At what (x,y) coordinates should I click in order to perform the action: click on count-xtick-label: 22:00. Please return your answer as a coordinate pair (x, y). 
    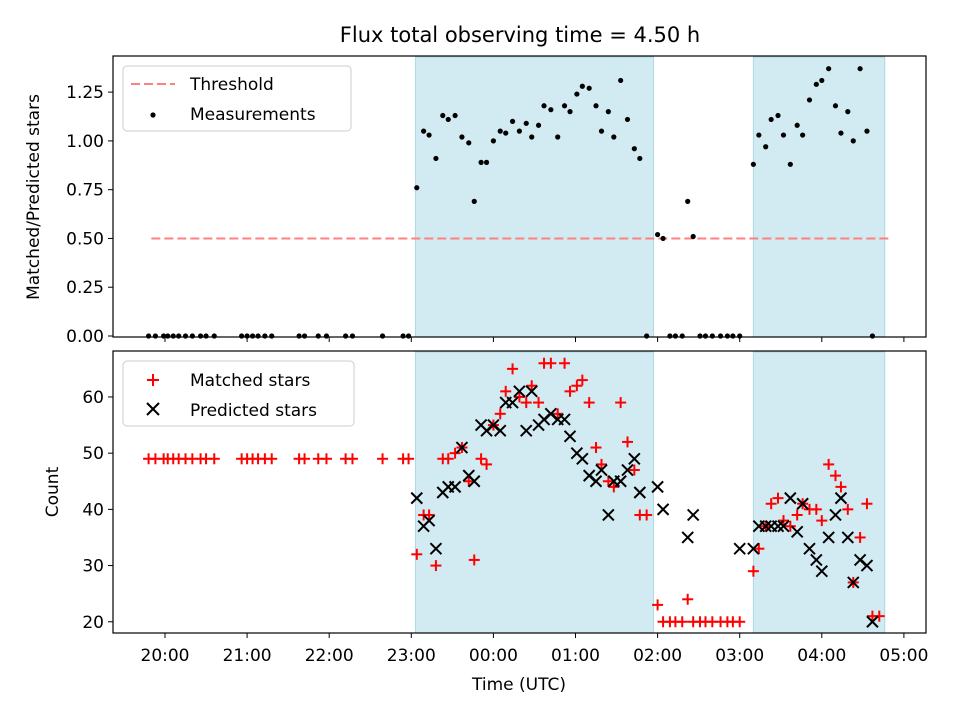
    Looking at the image, I should click on (329, 656).